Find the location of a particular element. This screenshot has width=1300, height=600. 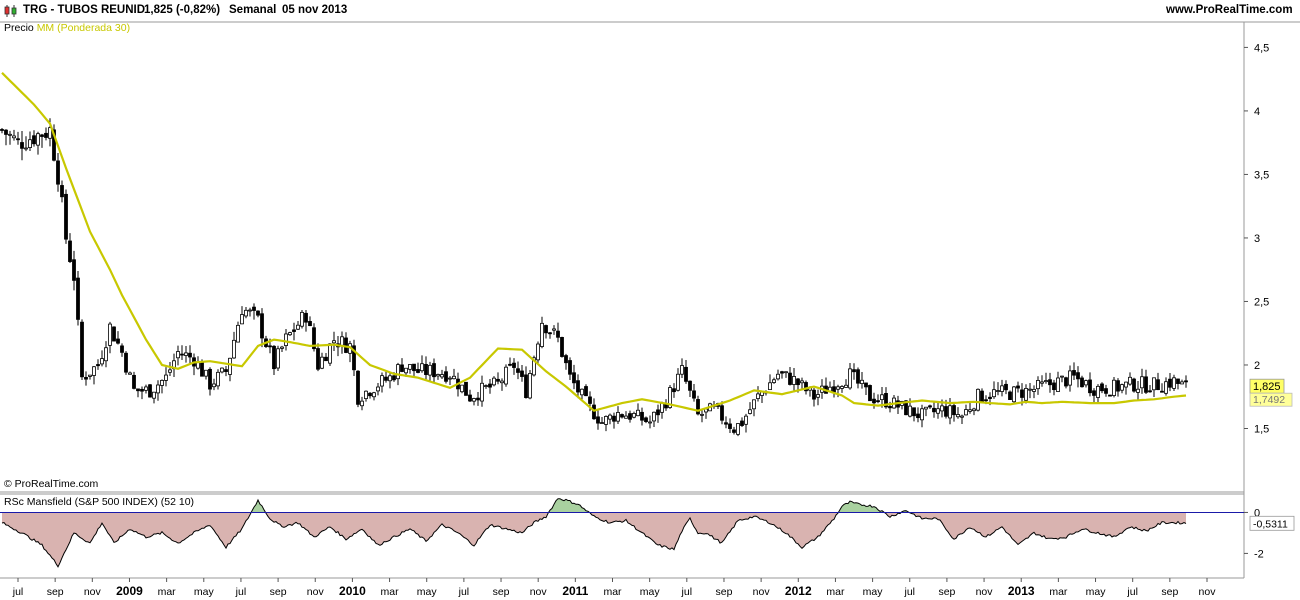

site-link: www.ProRealTime.com is located at coordinates (1229, 10).